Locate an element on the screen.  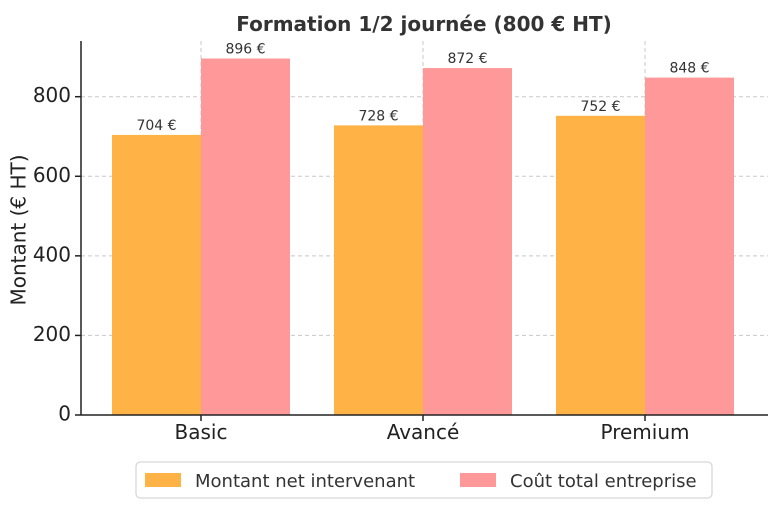
data-label: 704 € is located at coordinates (156, 126).